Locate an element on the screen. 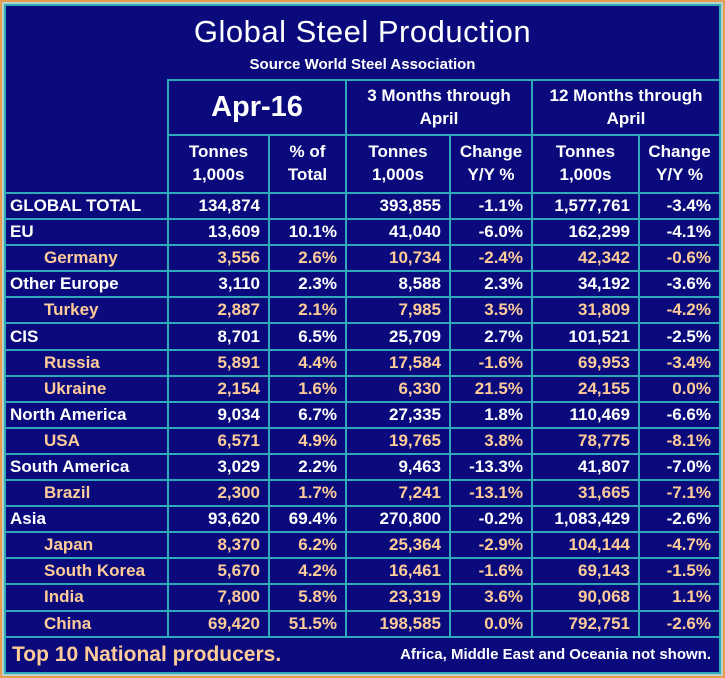  column-group-3-months: 3 Months through April is located at coordinates (438, 107).